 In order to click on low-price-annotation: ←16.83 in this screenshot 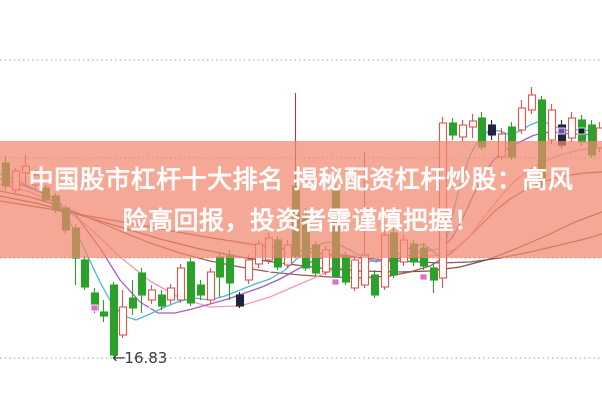, I will do `click(140, 358)`.